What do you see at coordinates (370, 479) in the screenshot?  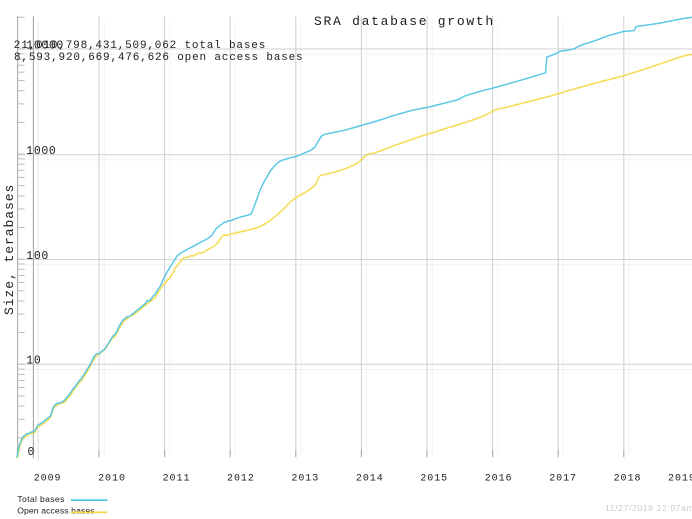 I see `svg-text: 2014` at bounding box center [370, 479].